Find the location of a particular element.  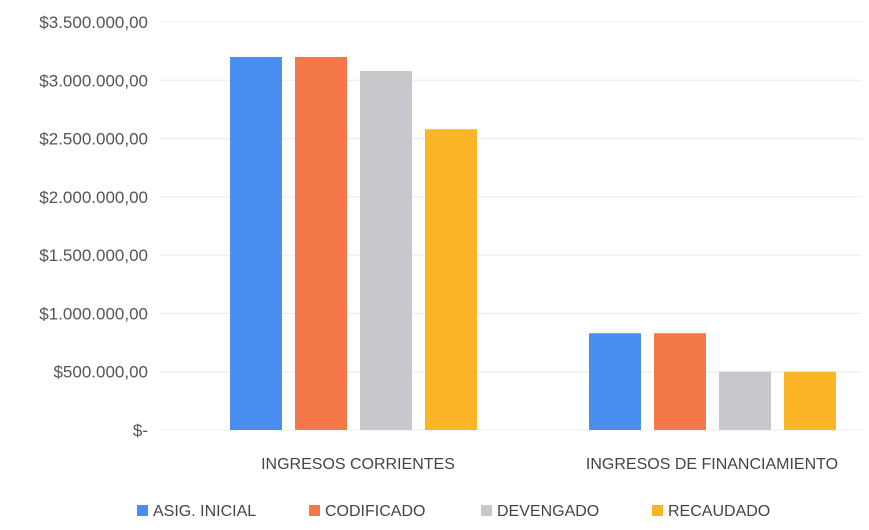

y-tick-label: $2.000.000,00 is located at coordinates (93, 197).